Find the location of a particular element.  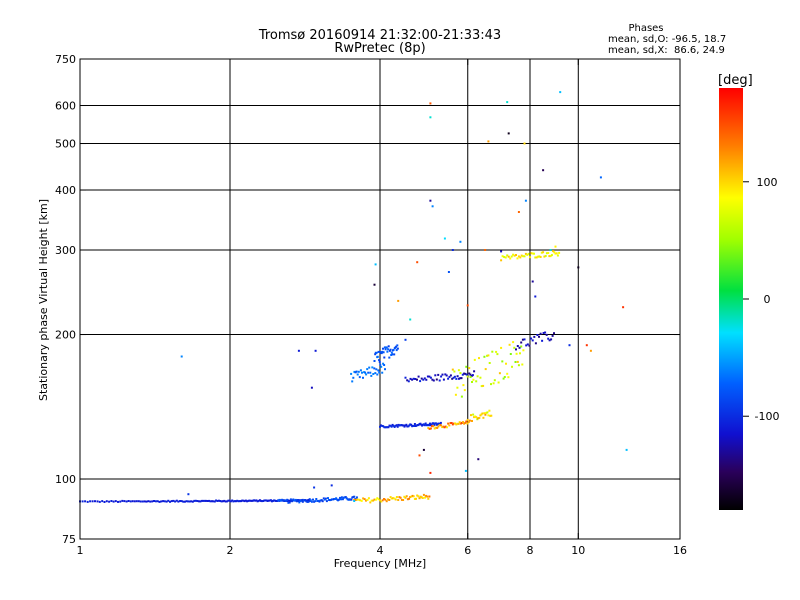

y-tick-label: 300 is located at coordinates (65, 250).